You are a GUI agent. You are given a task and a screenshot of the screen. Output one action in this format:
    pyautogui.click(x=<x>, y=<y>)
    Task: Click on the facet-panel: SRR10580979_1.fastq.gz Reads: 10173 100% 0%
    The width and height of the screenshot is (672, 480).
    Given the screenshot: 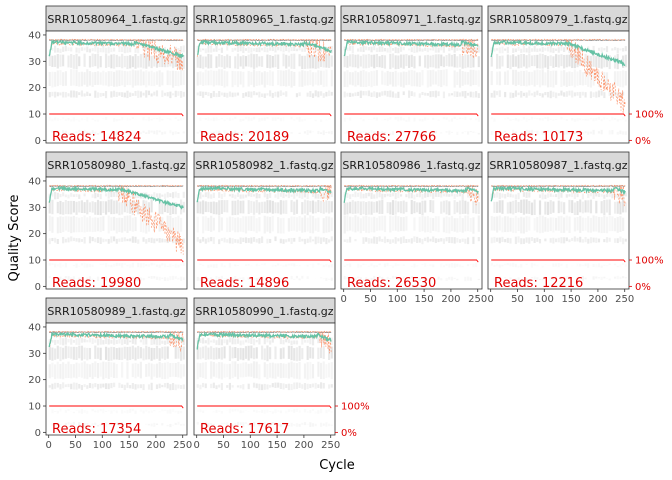 What is the action you would take?
    pyautogui.click(x=575, y=76)
    